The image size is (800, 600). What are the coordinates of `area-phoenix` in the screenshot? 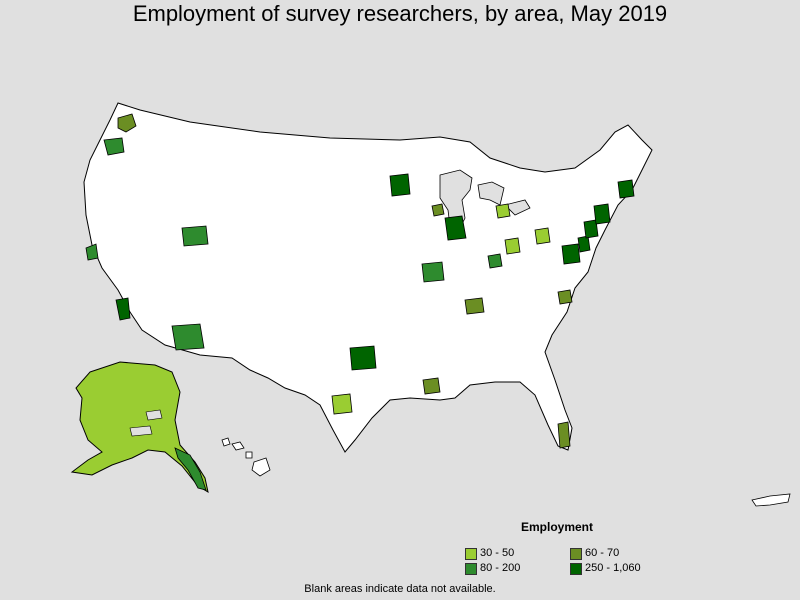 It's located at (188, 337).